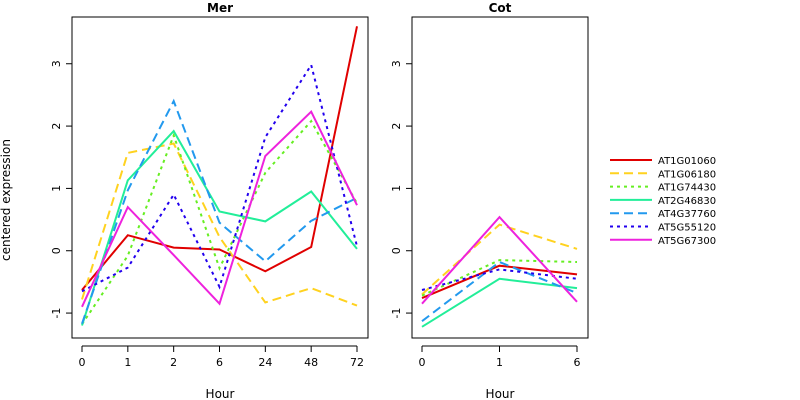 The width and height of the screenshot is (800, 400). Describe the element at coordinates (687, 174) in the screenshot. I see `legend-label: AT1G06180` at that location.